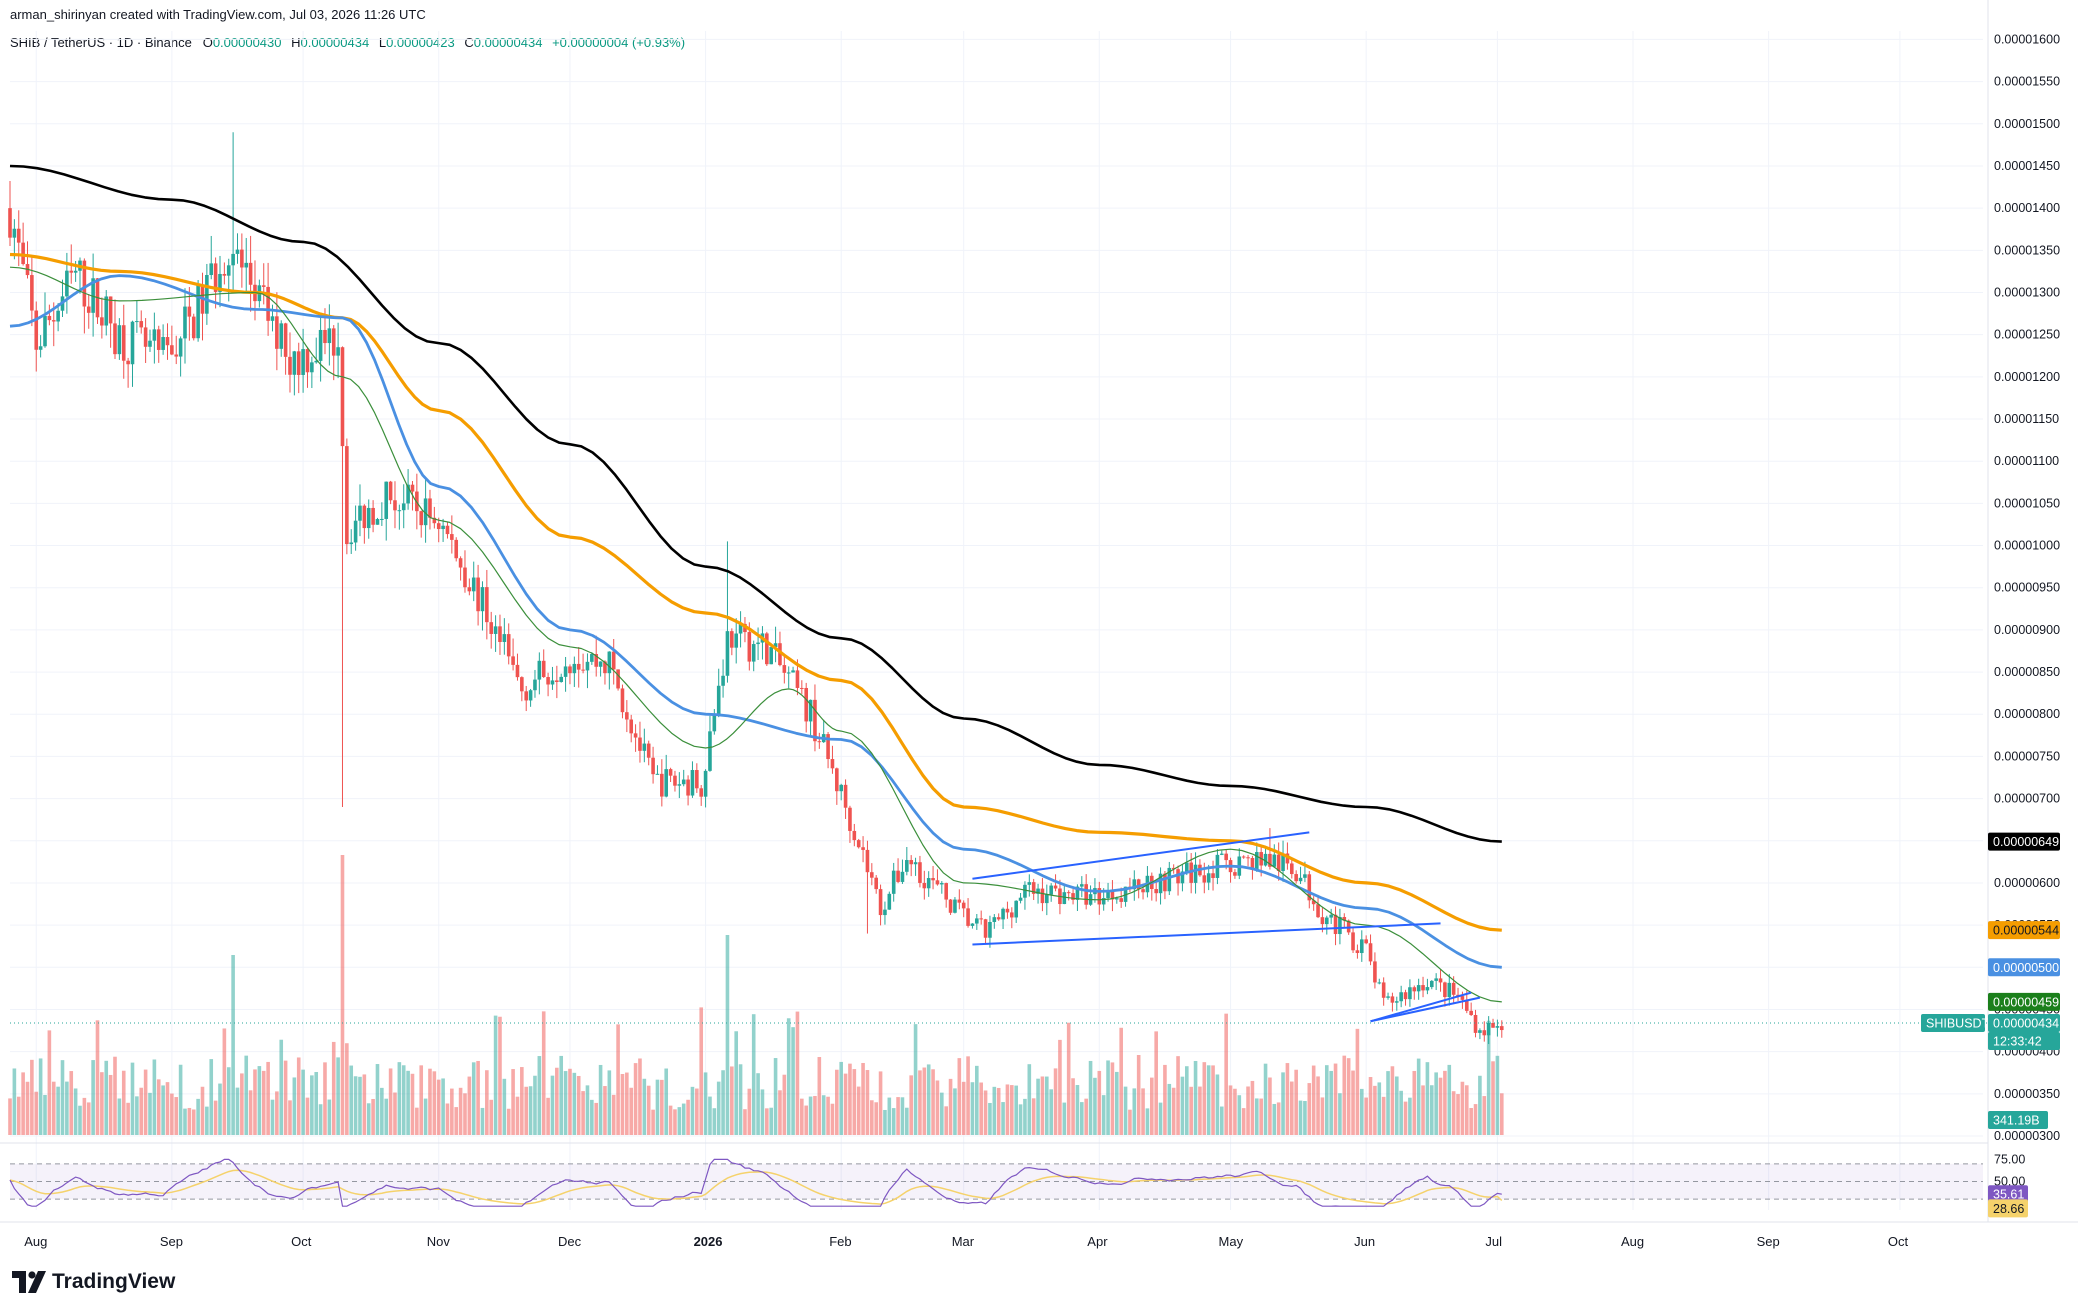  Describe the element at coordinates (420, 42) in the screenshot. I see `low-value: 0.00000423` at that location.